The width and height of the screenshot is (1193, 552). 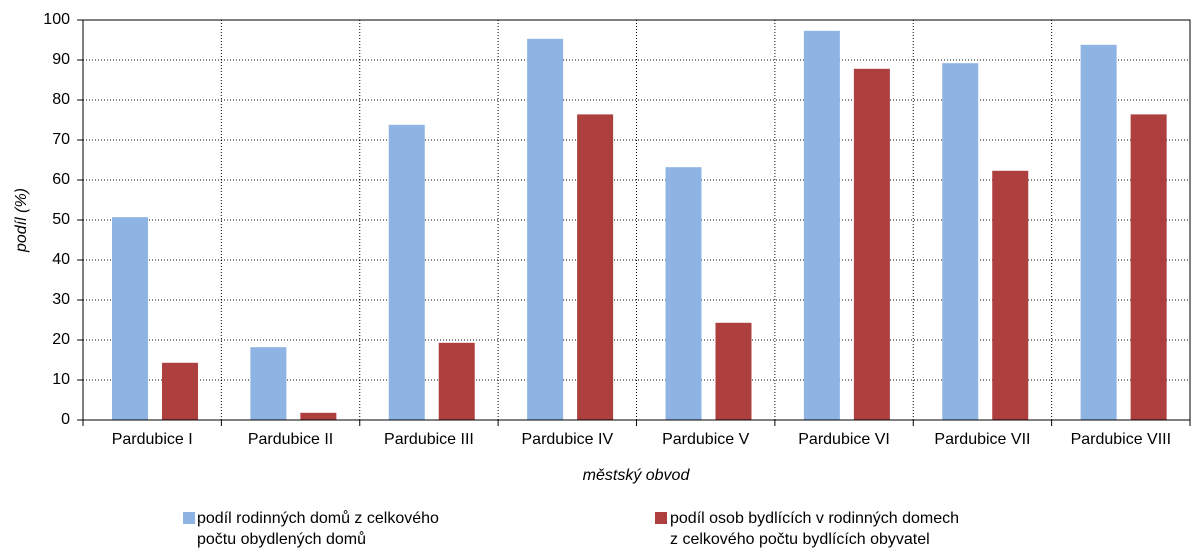 I want to click on y-tick-label: 90, so click(x=61, y=59).